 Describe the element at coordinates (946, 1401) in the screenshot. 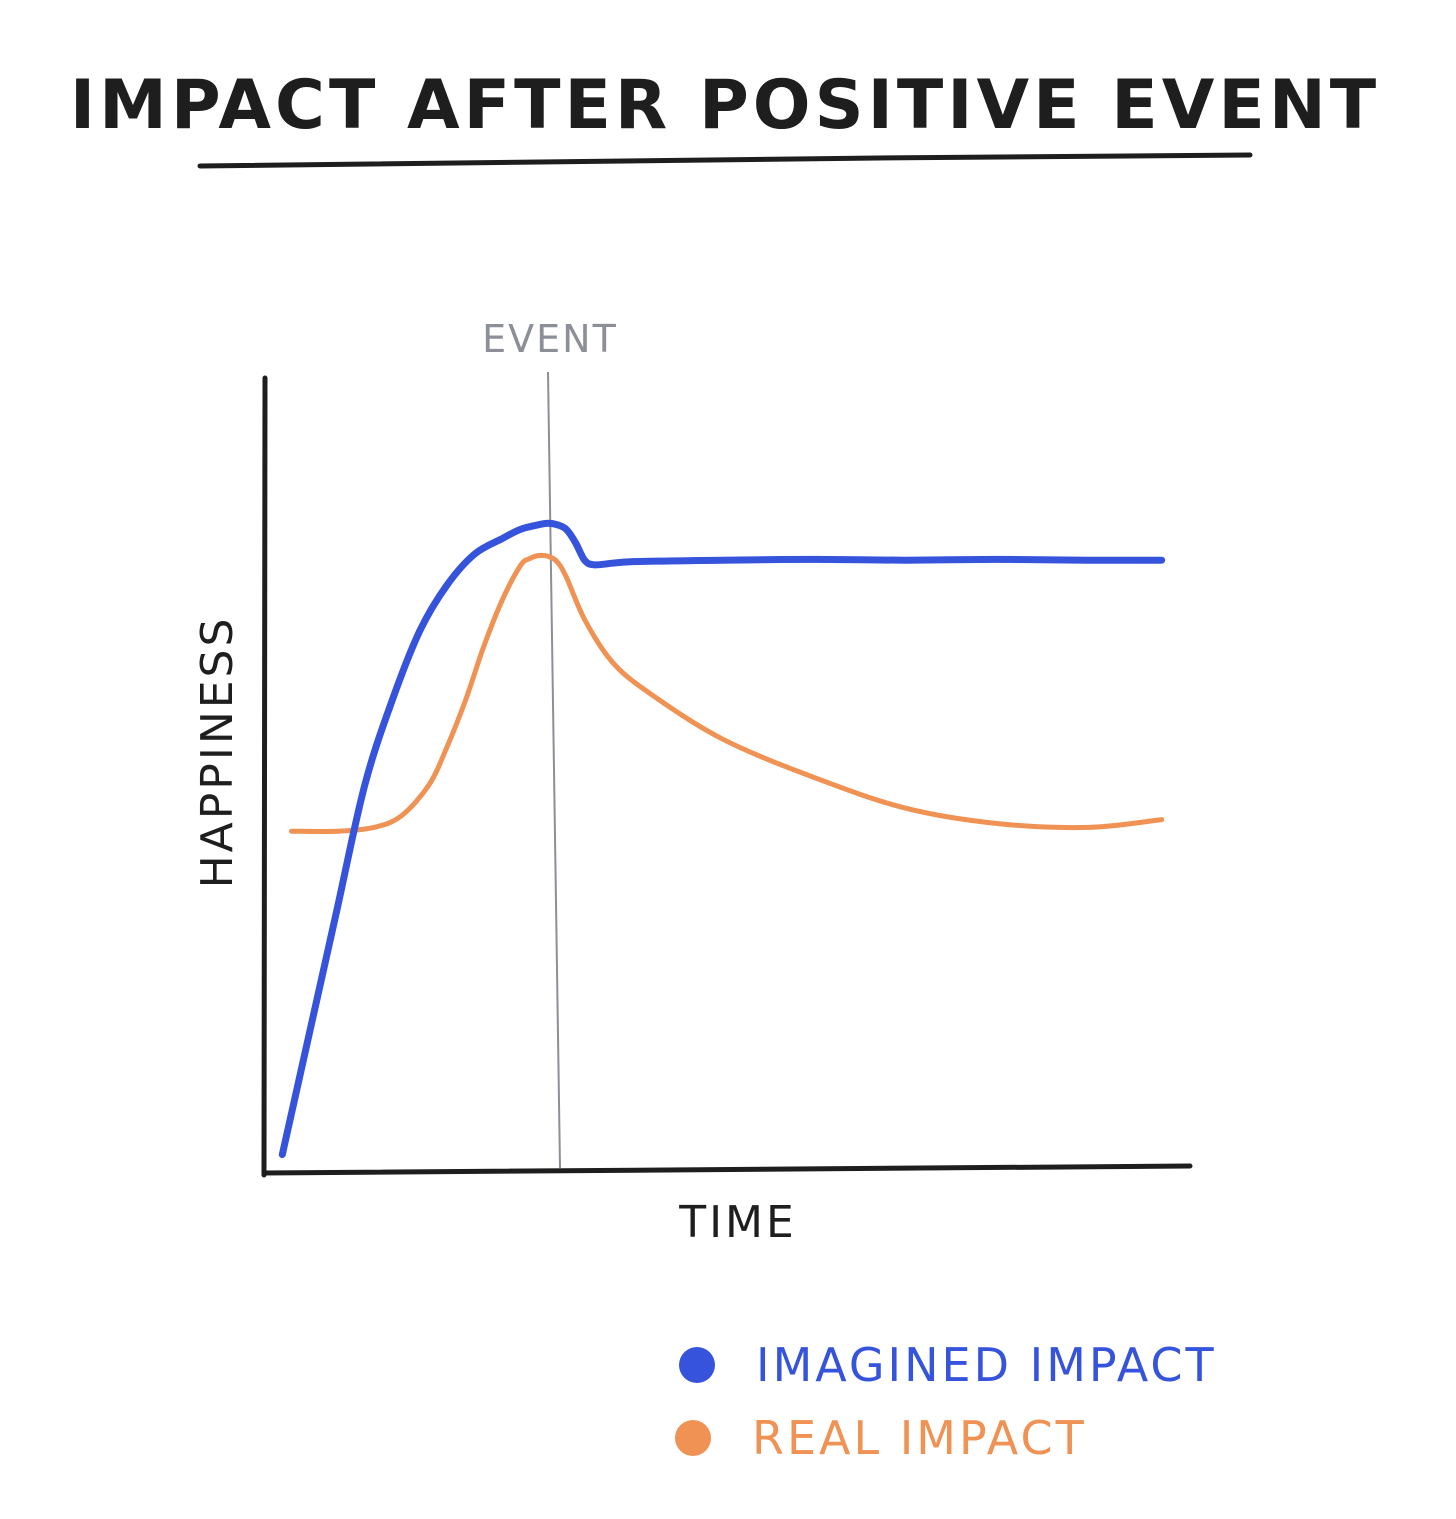

I see `legend: IMAGINED IMPACT REAL IMPACT` at that location.